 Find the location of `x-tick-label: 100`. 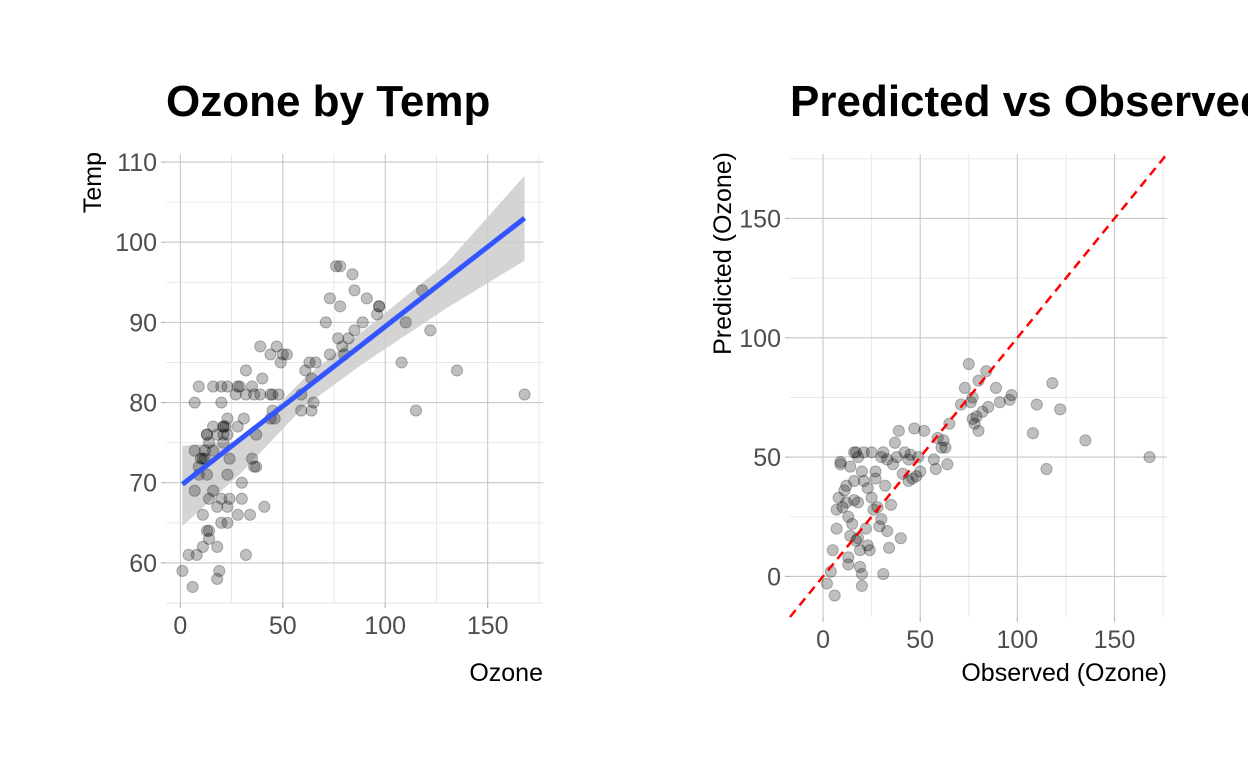

x-tick-label: 100 is located at coordinates (385, 626).